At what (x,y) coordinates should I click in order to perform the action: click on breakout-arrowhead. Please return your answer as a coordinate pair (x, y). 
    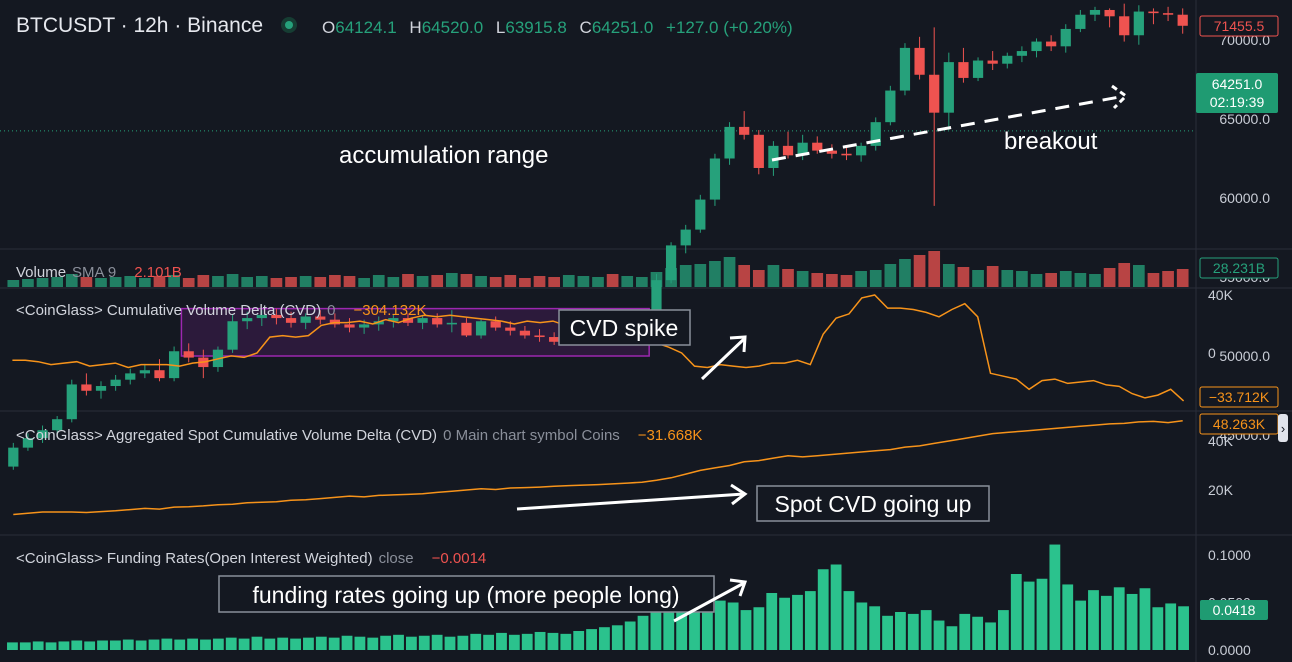
    Looking at the image, I should click on (1120, 97).